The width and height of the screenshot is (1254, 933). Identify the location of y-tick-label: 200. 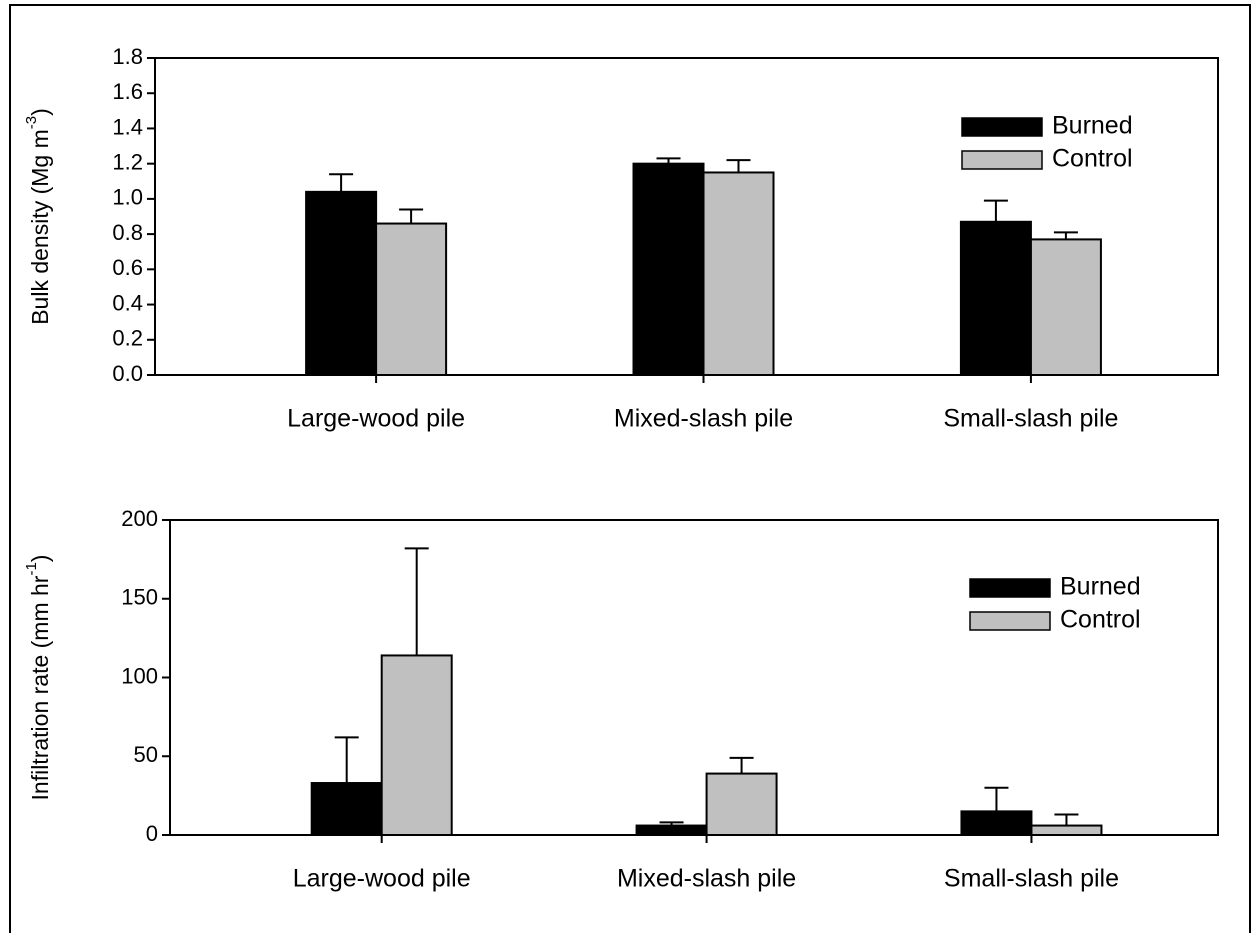
(139, 518).